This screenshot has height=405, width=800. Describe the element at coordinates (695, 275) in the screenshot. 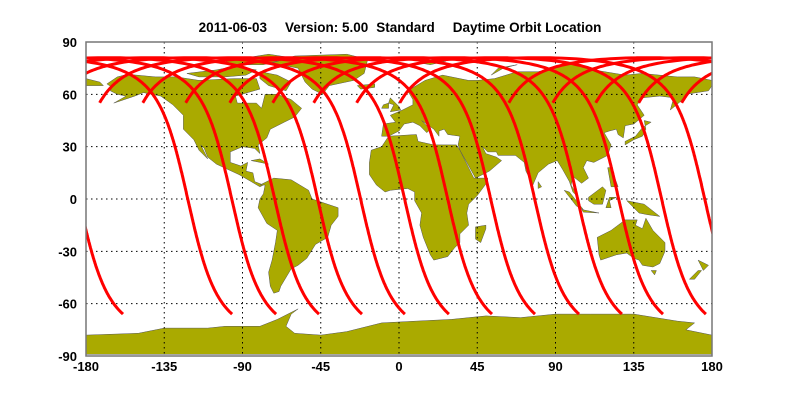

I see `land-new-zealand-south` at that location.